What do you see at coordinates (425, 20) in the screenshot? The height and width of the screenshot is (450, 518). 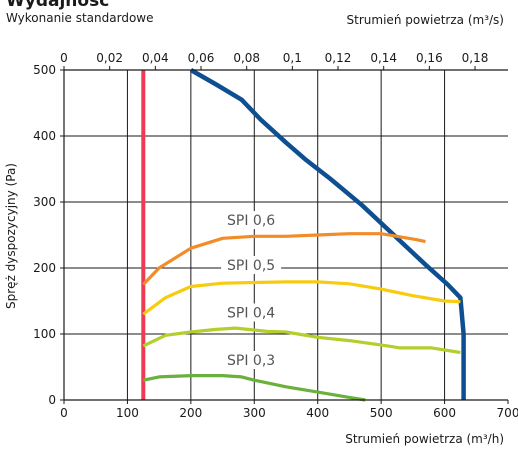 I see `x2-axis-label: Strumień powietrza (m³/s)` at bounding box center [425, 20].